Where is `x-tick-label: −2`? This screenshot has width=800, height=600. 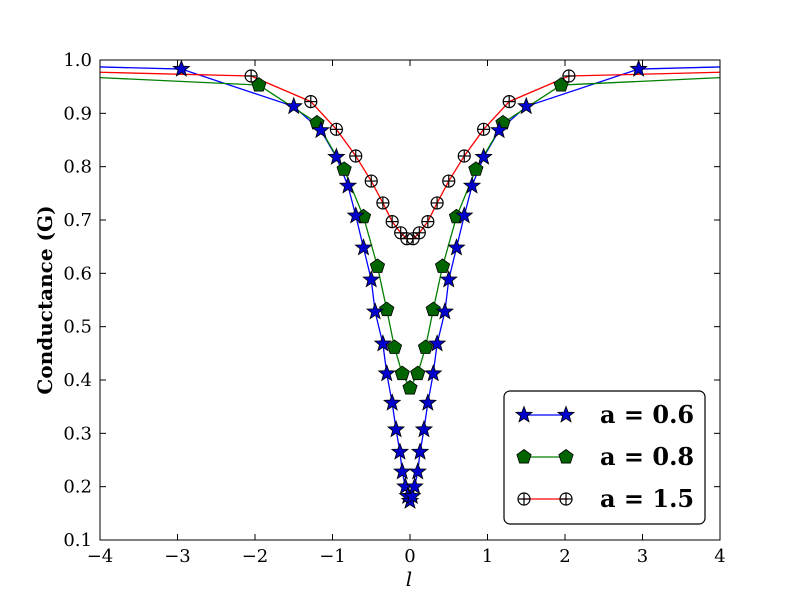 x-tick-label: −2 is located at coordinates (255, 556).